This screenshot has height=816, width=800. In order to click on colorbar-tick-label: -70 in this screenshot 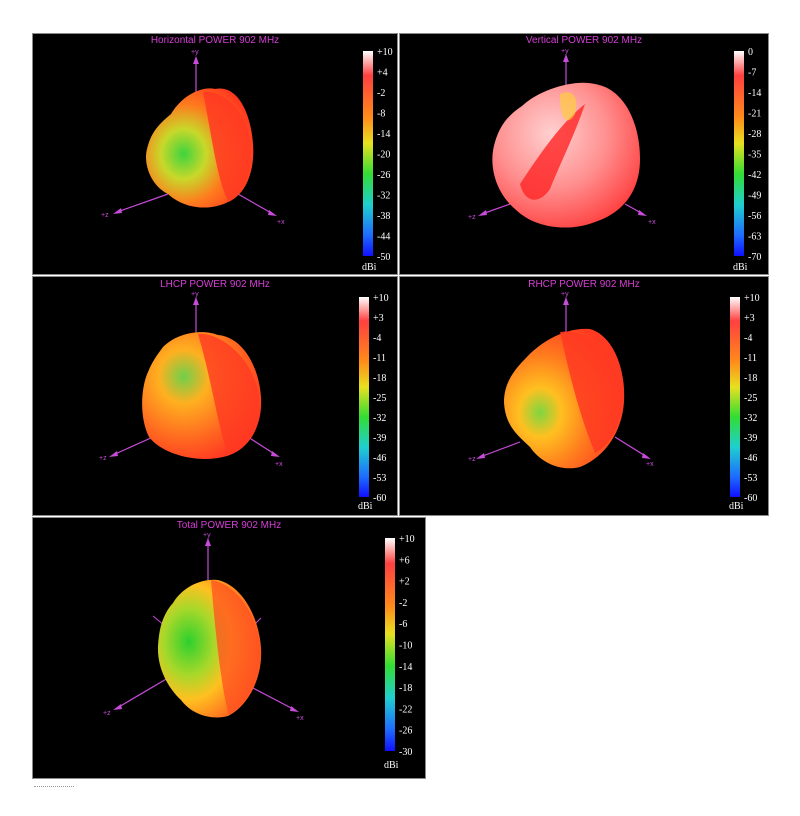, I will do `click(754, 257)`.